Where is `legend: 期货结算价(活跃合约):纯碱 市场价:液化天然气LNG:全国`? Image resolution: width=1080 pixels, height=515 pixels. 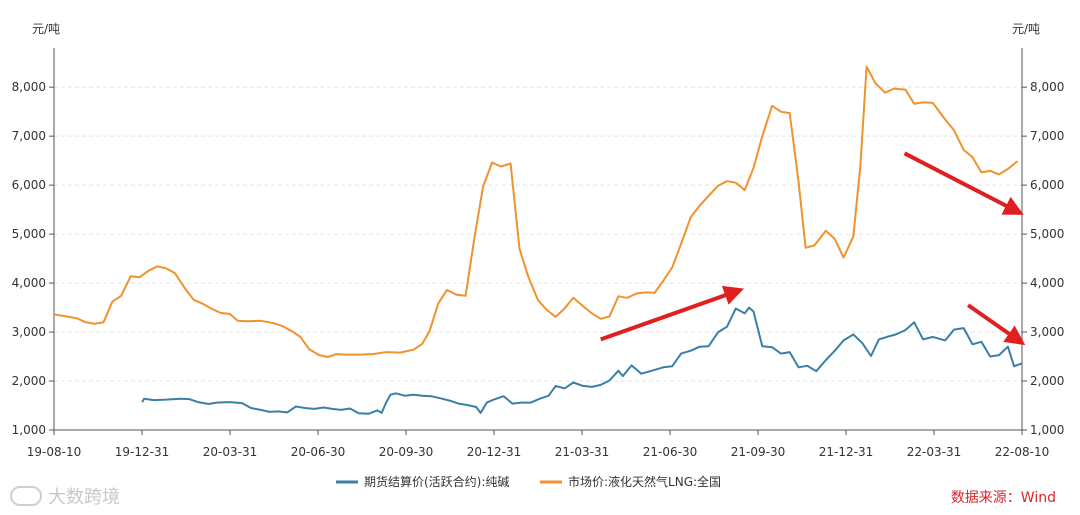
legend: 期货结算价(活跃合约):纯碱 市场价:液化天然气LNG:全国 is located at coordinates (528, 481).